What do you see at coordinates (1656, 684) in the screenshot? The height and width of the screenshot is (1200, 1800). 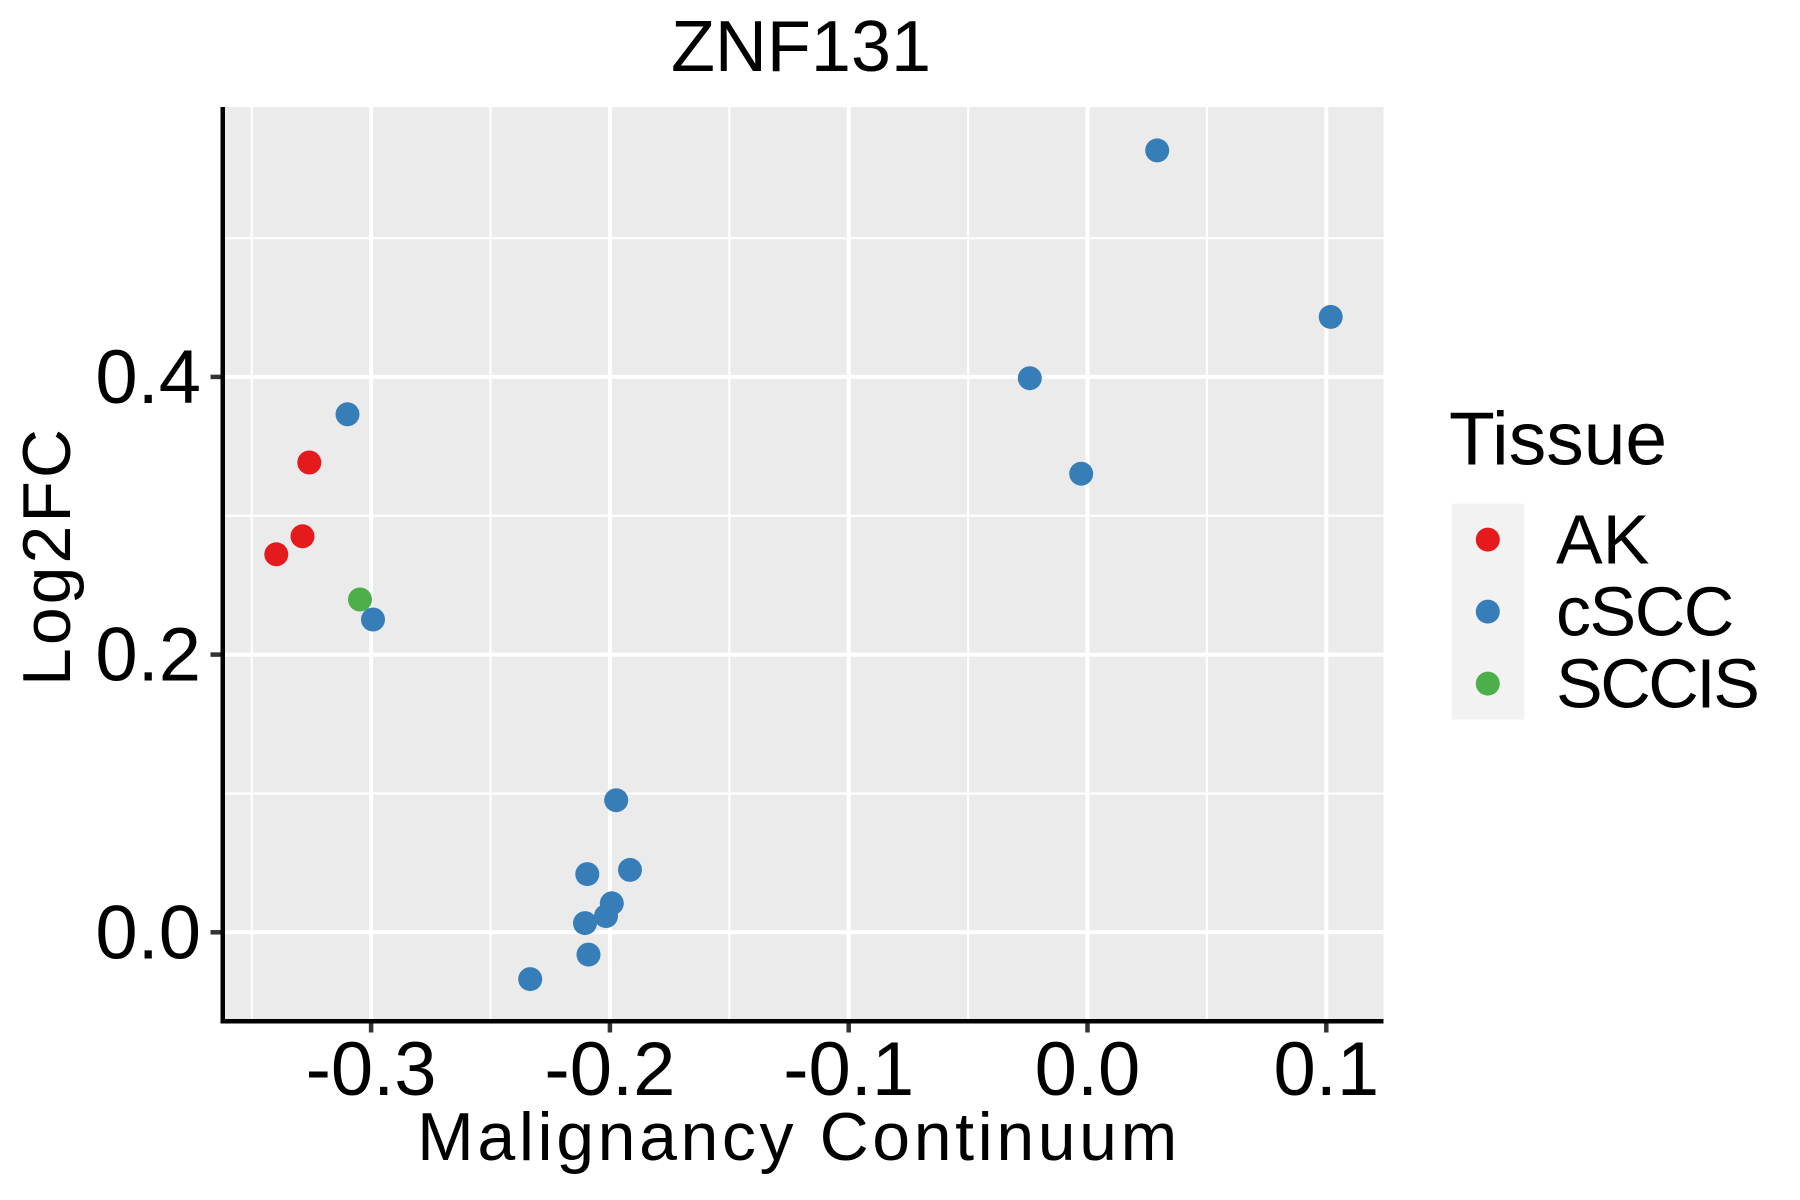 I see `svg-text: SCCIS` at bounding box center [1656, 684].